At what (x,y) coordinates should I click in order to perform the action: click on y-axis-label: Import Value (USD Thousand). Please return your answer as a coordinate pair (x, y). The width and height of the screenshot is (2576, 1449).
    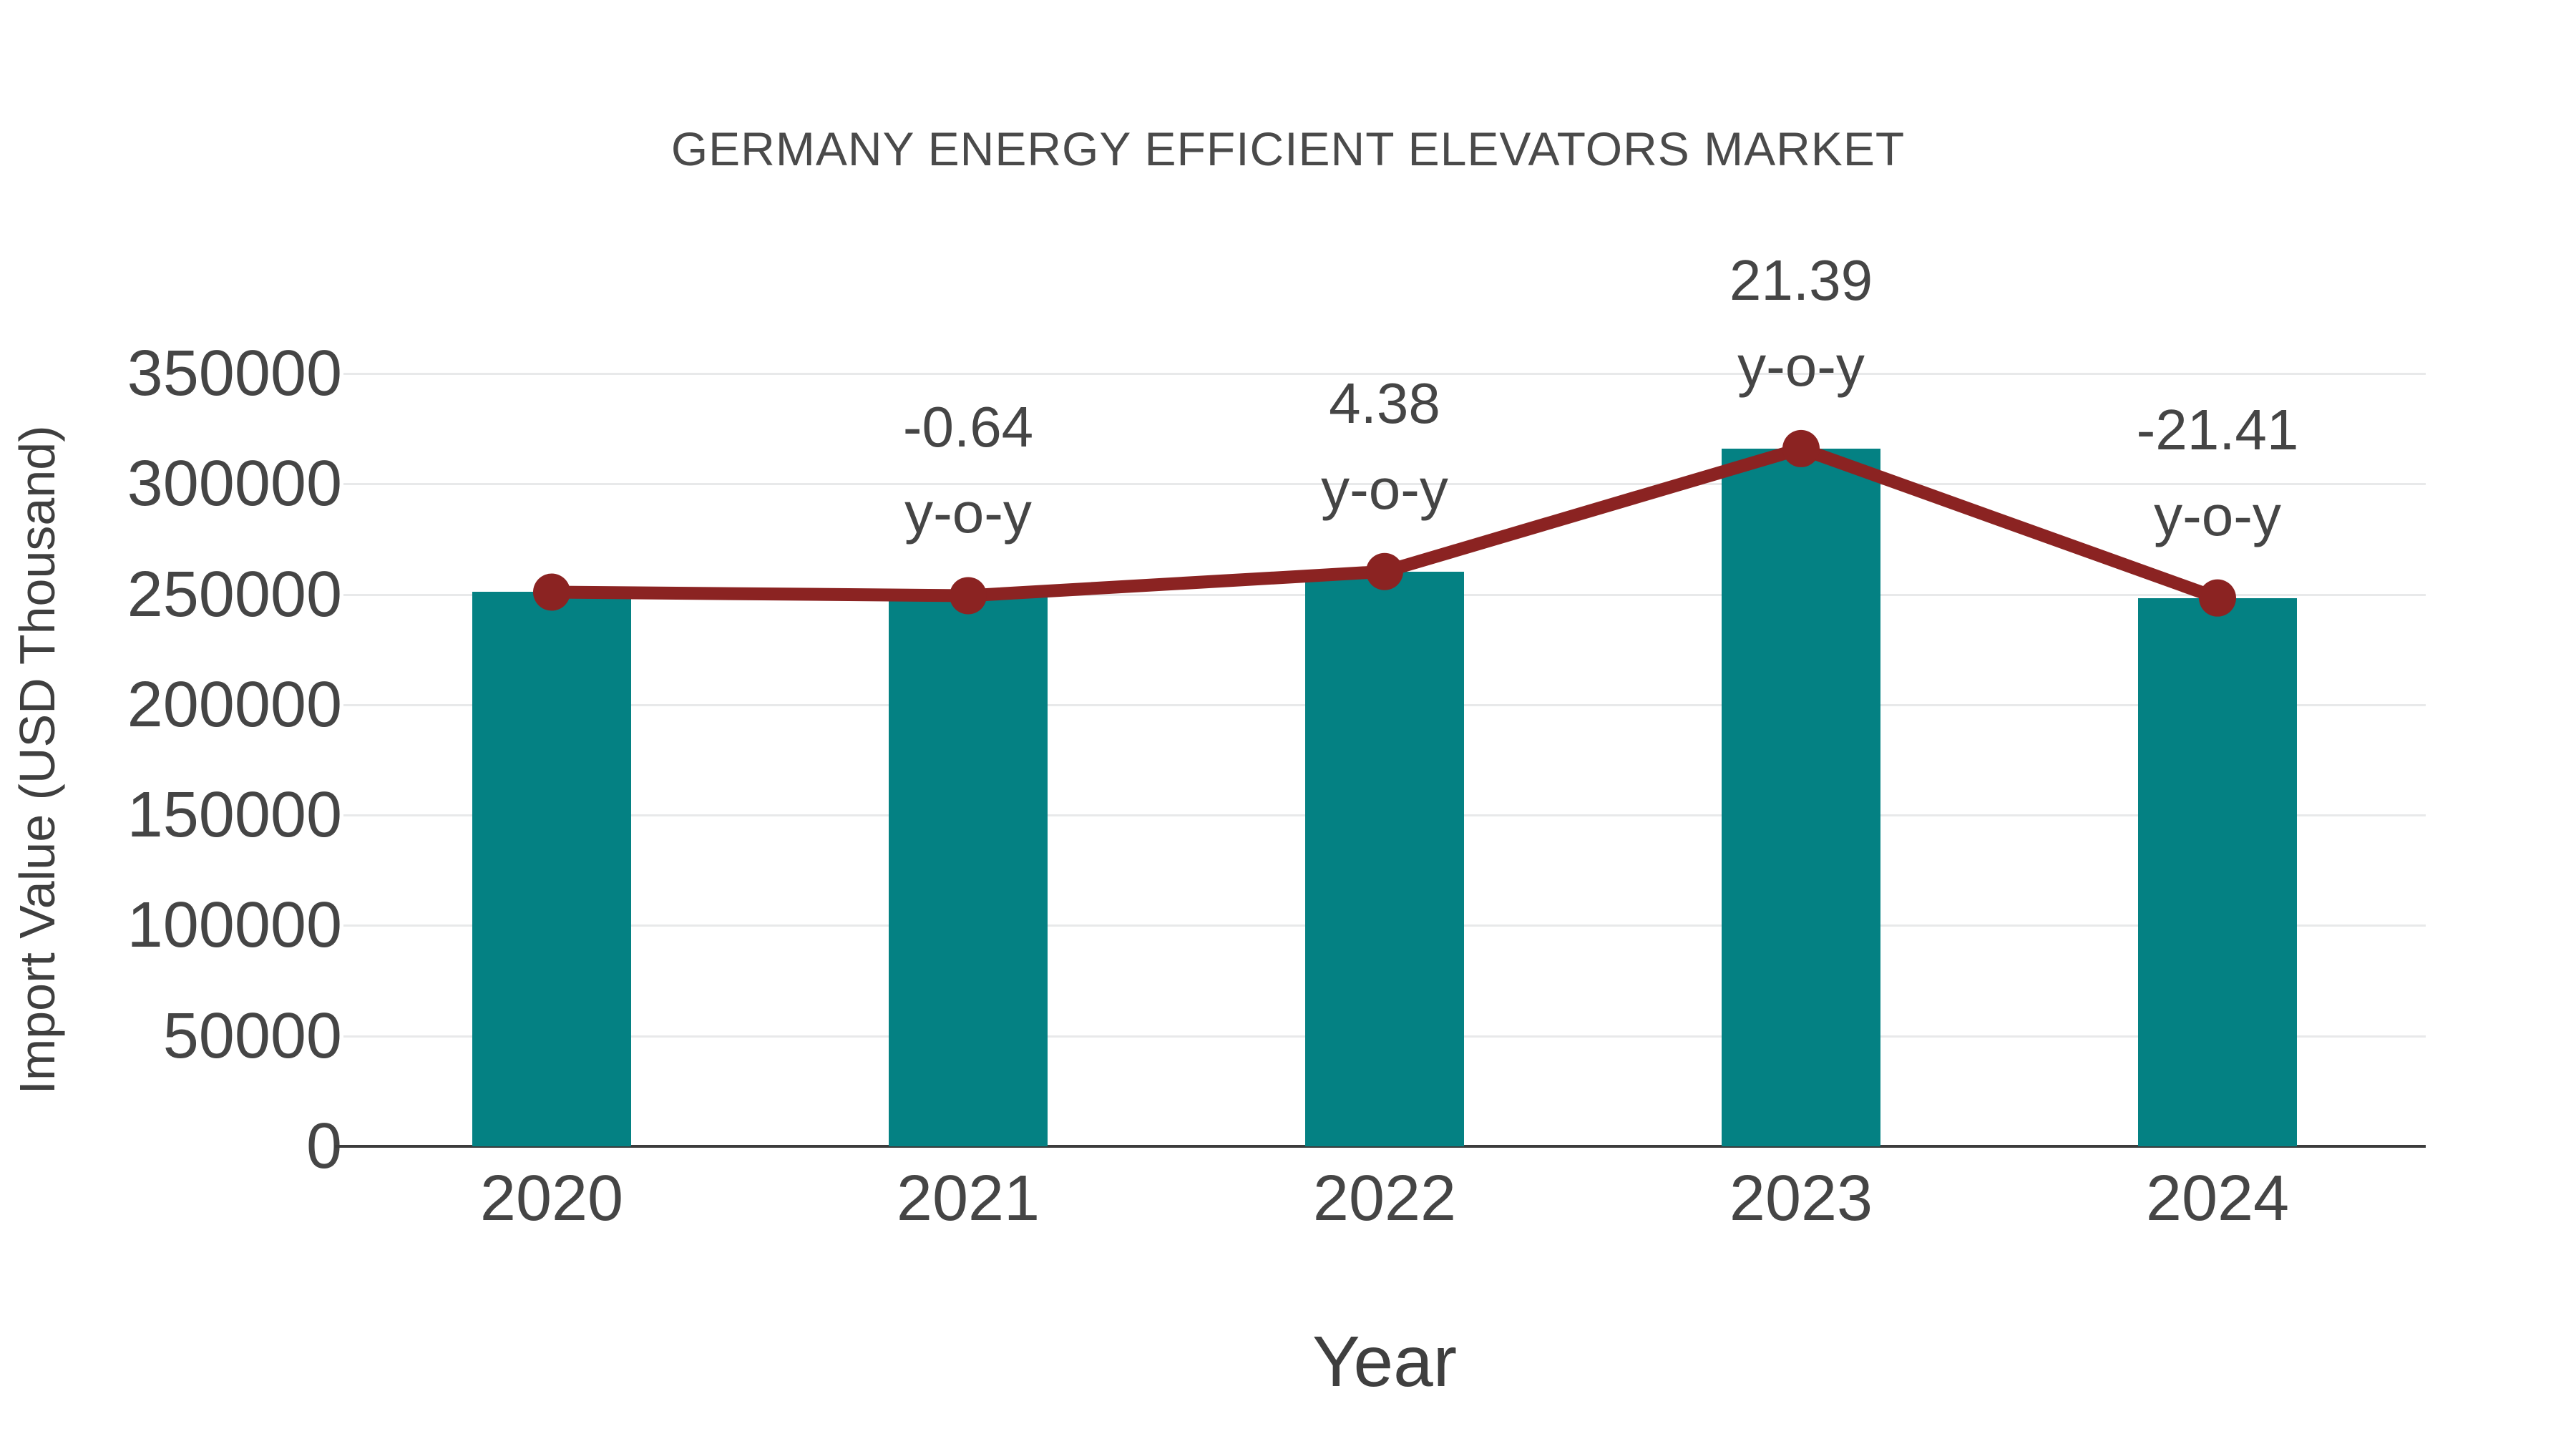
    Looking at the image, I should click on (37, 760).